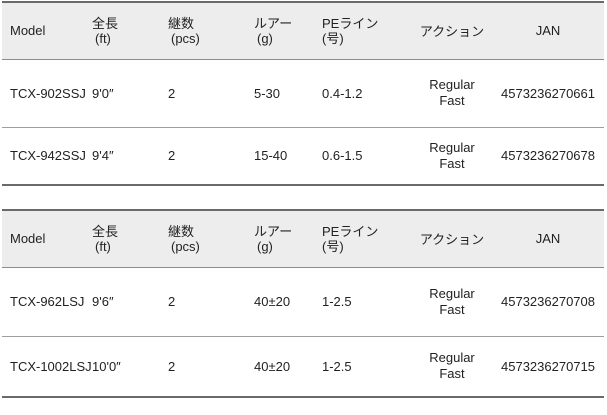  I want to click on cell-lure: 5-30, so click(267, 93).